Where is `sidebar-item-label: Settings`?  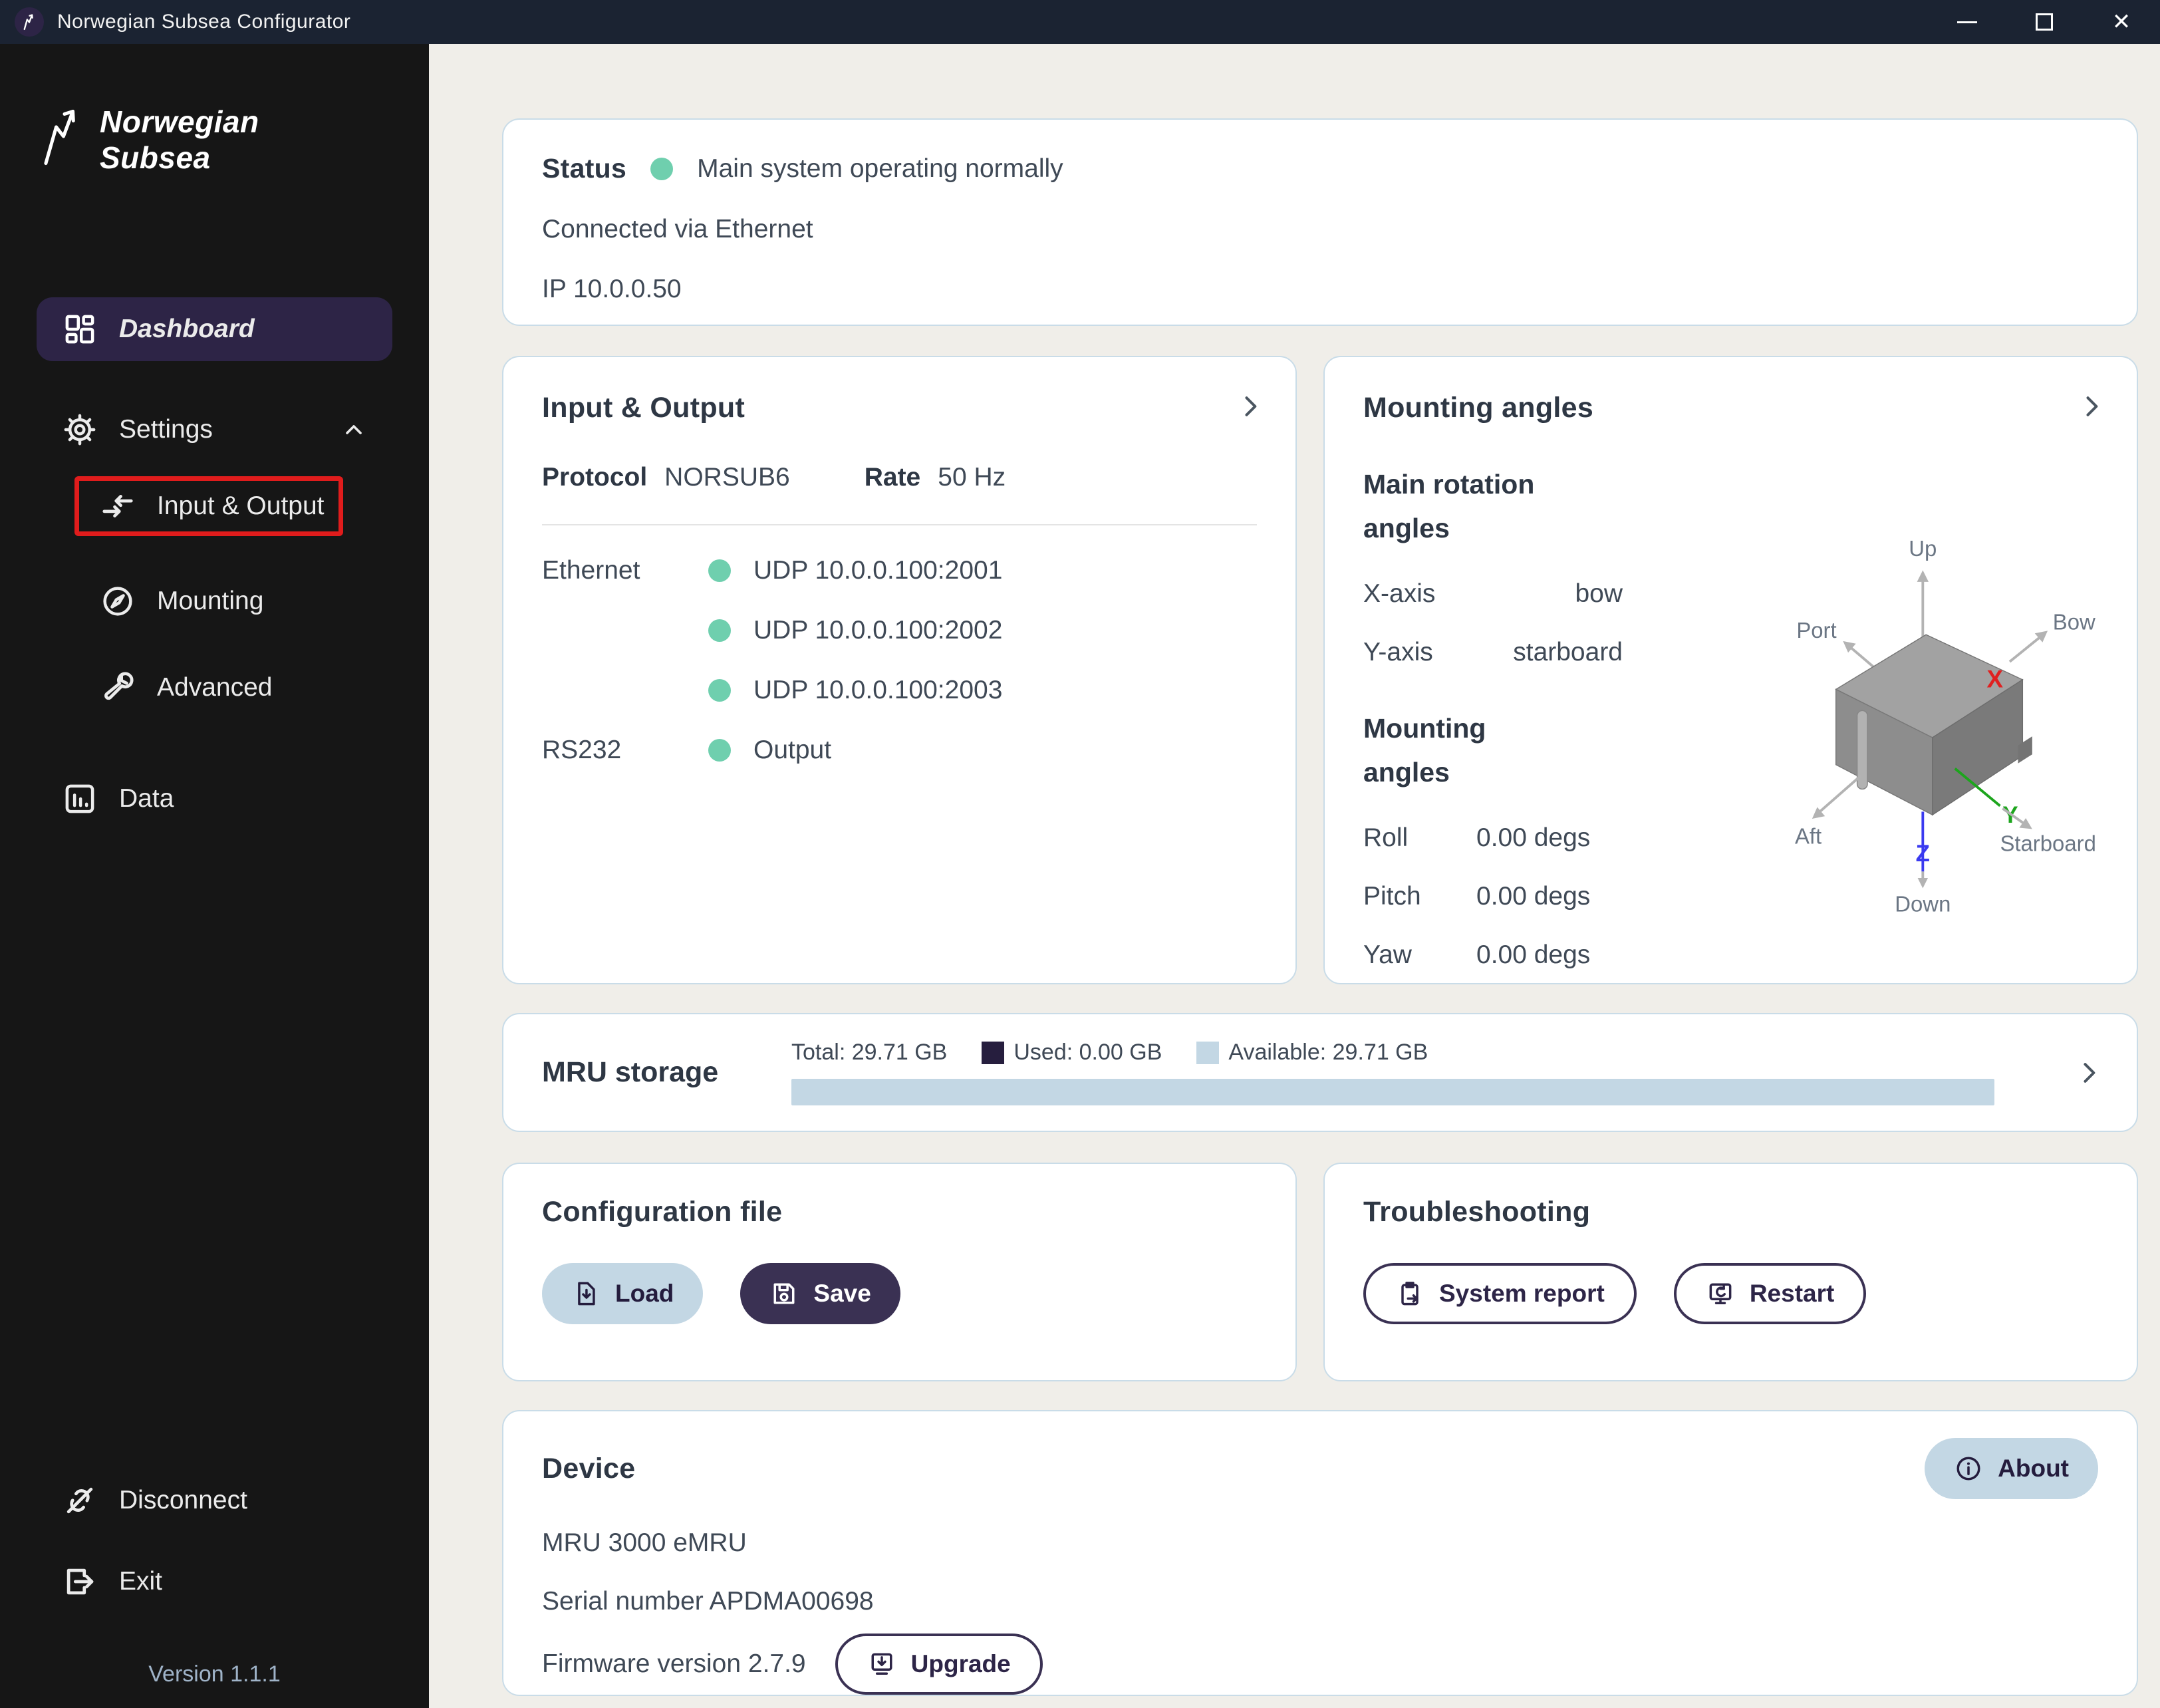
sidebar-item-label: Settings is located at coordinates (166, 429).